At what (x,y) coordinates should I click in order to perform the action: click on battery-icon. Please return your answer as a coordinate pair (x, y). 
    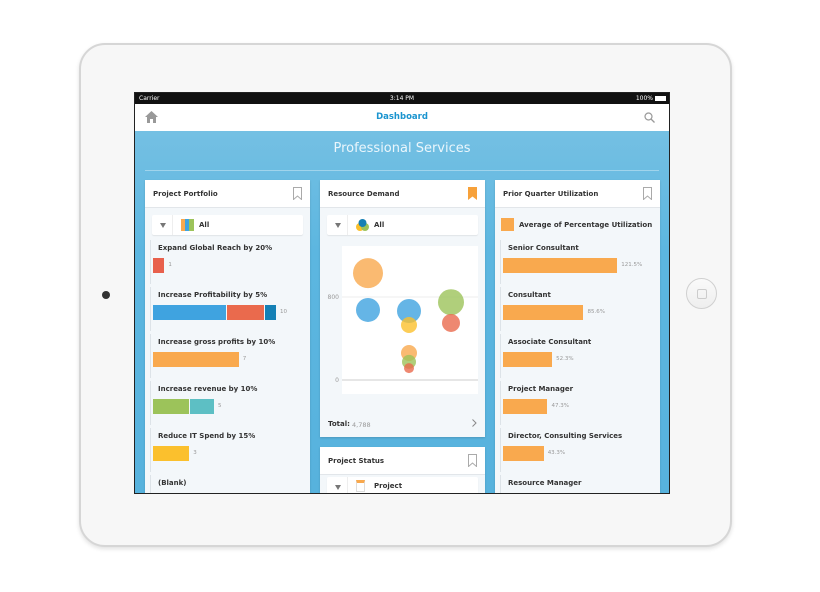
    Looking at the image, I should click on (660, 98).